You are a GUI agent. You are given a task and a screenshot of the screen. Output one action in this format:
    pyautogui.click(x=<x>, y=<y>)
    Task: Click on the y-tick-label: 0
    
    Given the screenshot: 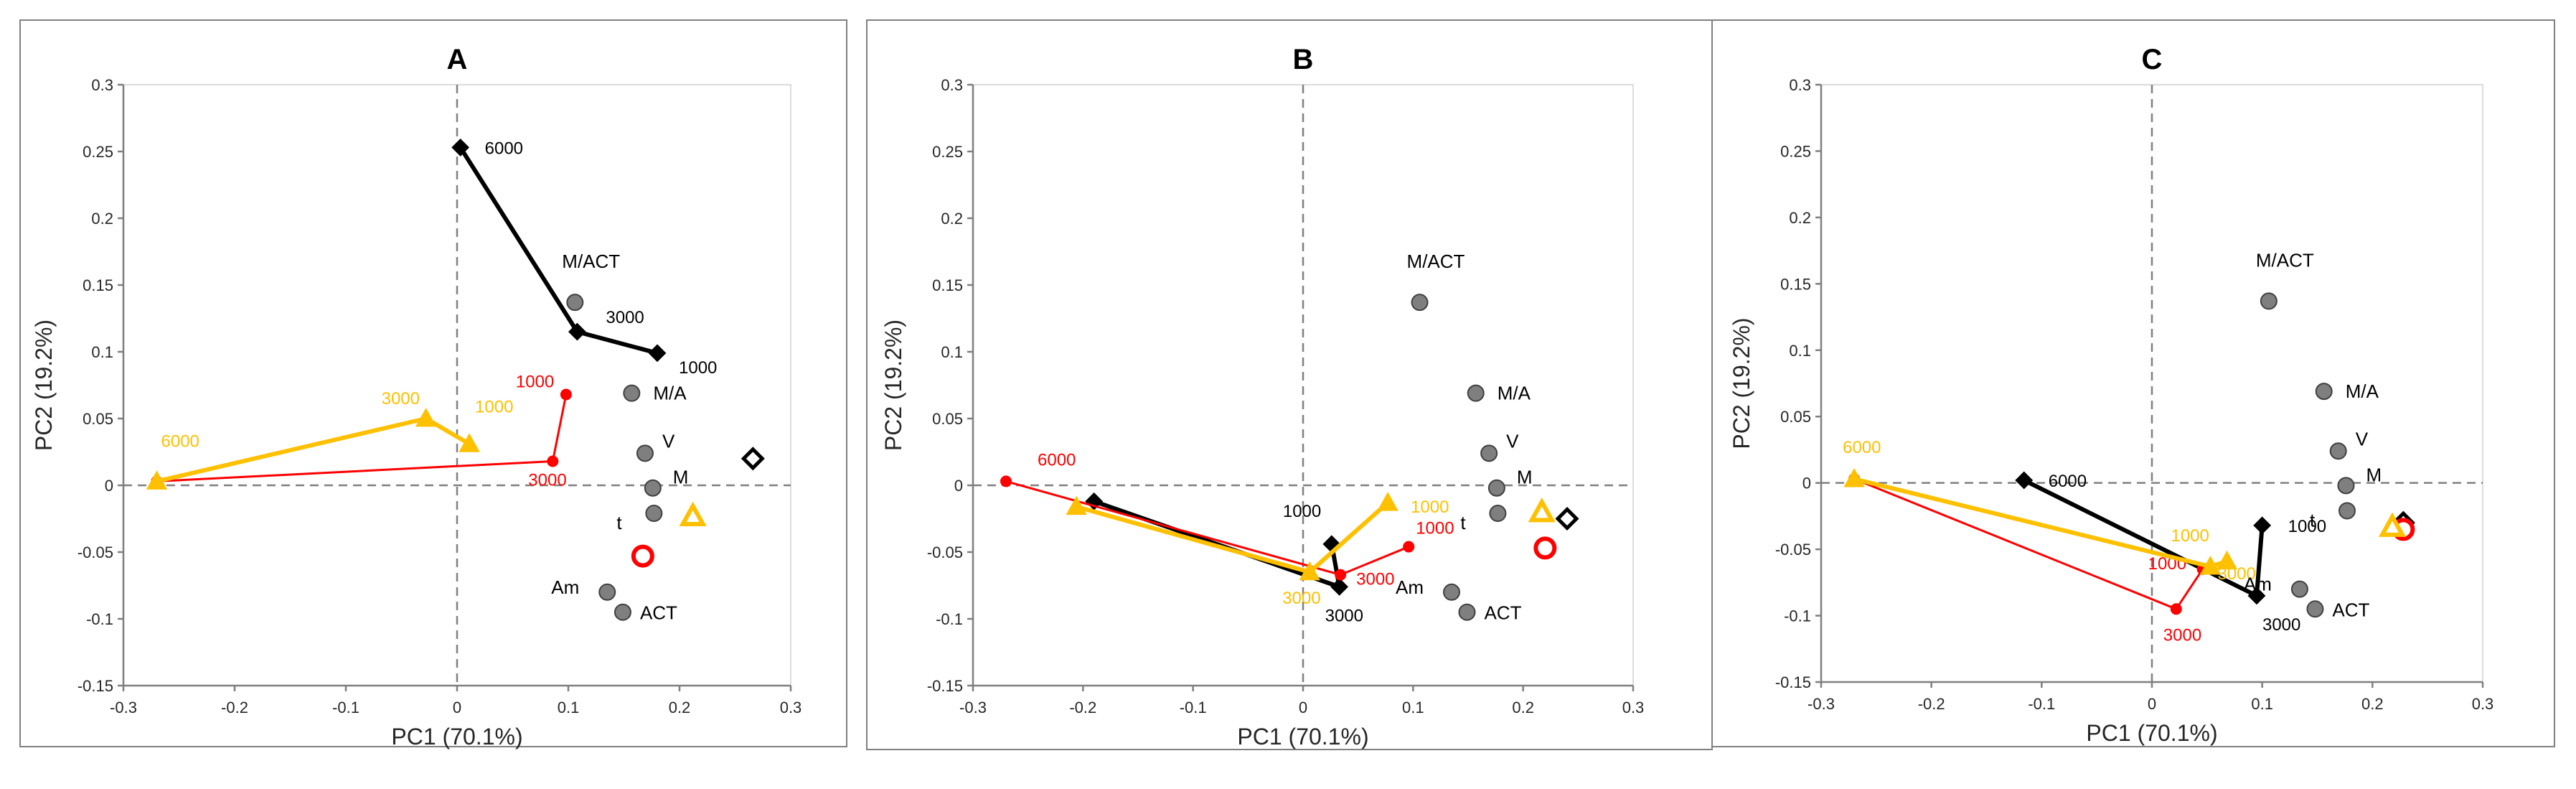 What is the action you would take?
    pyautogui.click(x=958, y=486)
    